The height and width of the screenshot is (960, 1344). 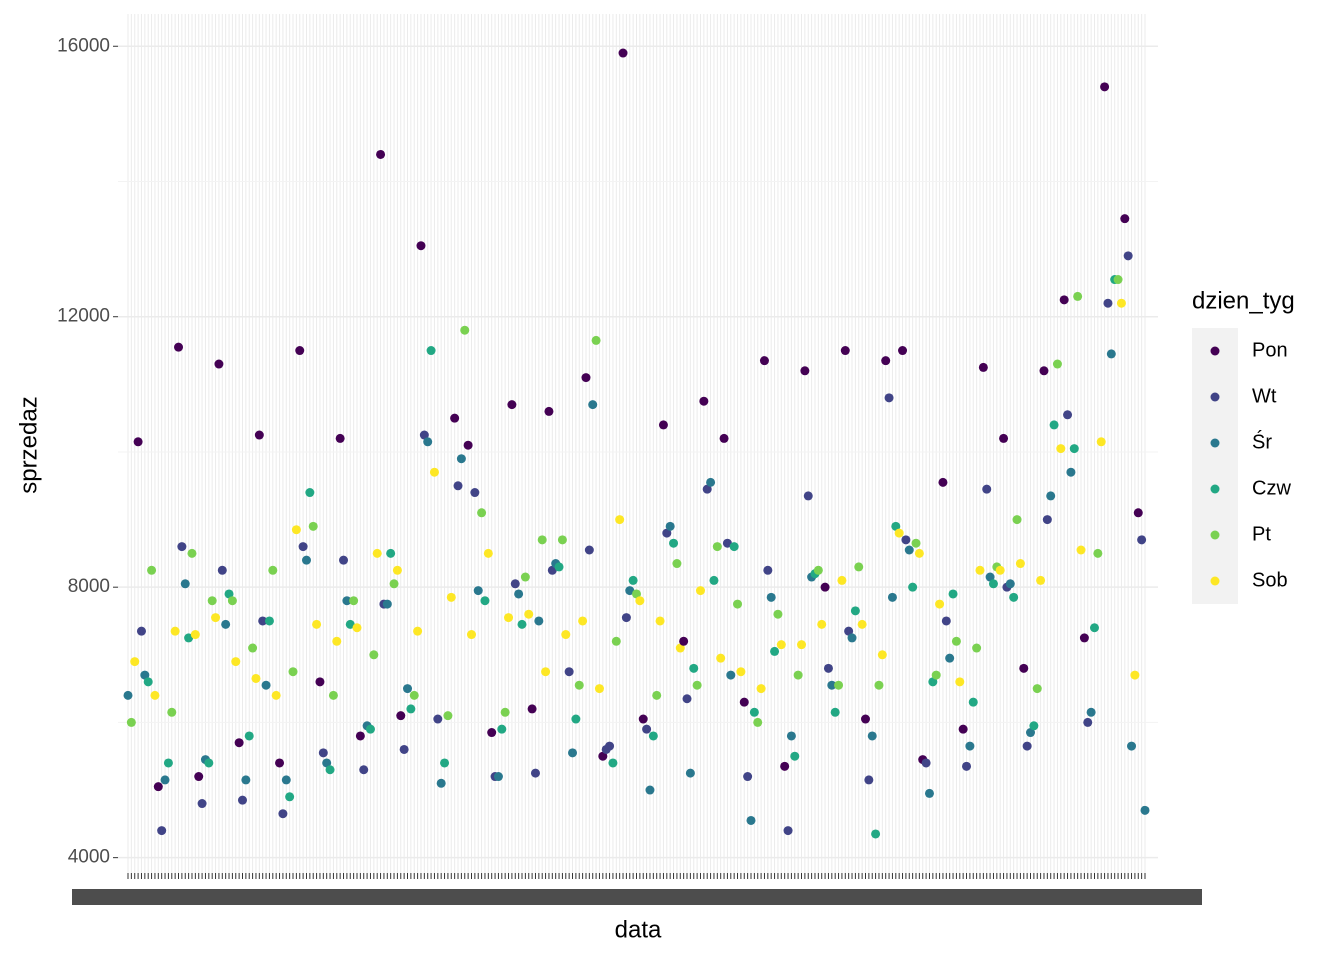 What do you see at coordinates (1271, 488) in the screenshot?
I see `legend-label: Czw` at bounding box center [1271, 488].